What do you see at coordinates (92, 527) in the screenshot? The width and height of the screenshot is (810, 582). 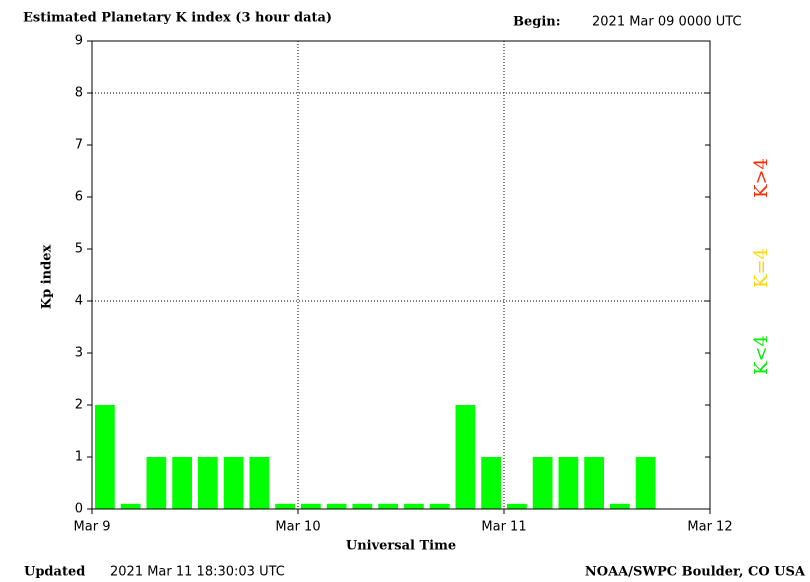 I see `x-tick-label: Mar 9` at bounding box center [92, 527].